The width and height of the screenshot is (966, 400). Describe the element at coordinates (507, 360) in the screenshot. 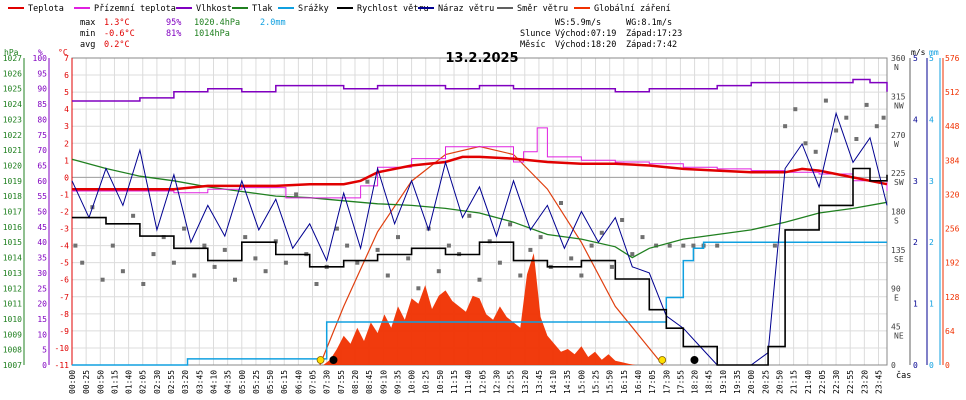

I see `sun-moon-markers` at that location.